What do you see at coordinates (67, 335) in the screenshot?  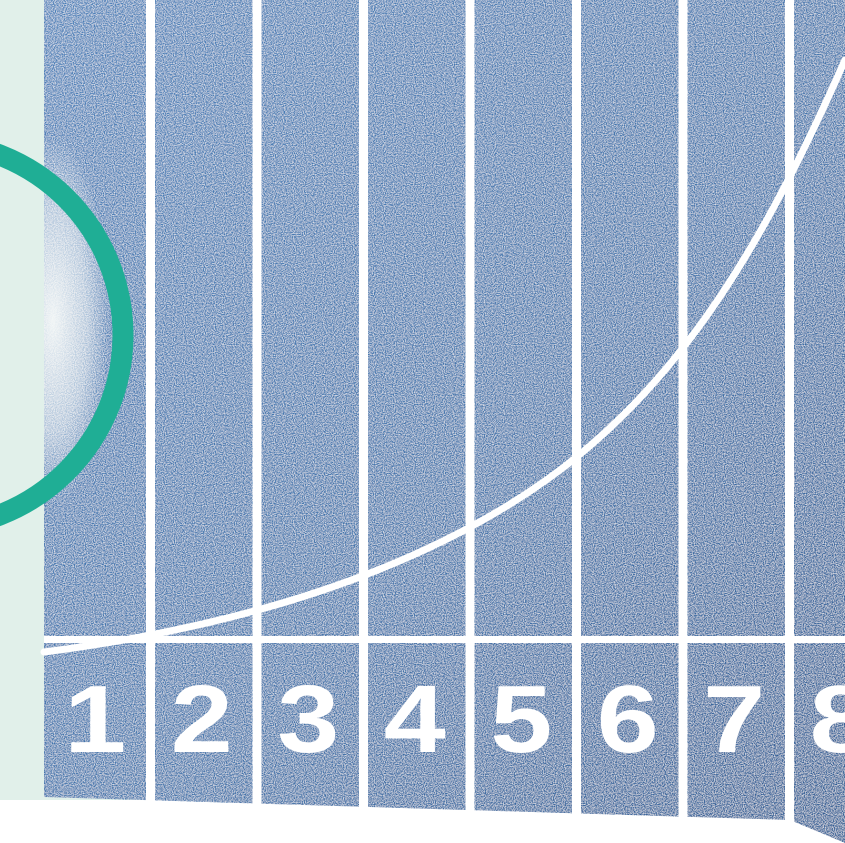 I see `teal-ring` at bounding box center [67, 335].